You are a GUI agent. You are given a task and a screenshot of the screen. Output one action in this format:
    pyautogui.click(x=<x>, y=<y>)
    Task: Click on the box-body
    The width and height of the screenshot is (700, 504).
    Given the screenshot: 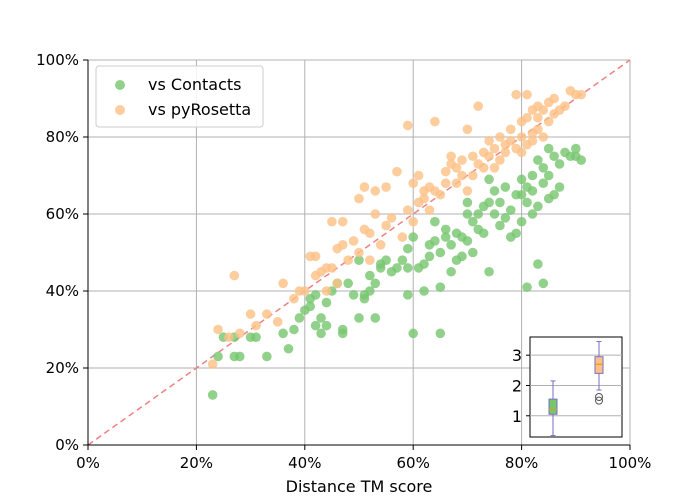 What is the action you would take?
    pyautogui.click(x=553, y=406)
    